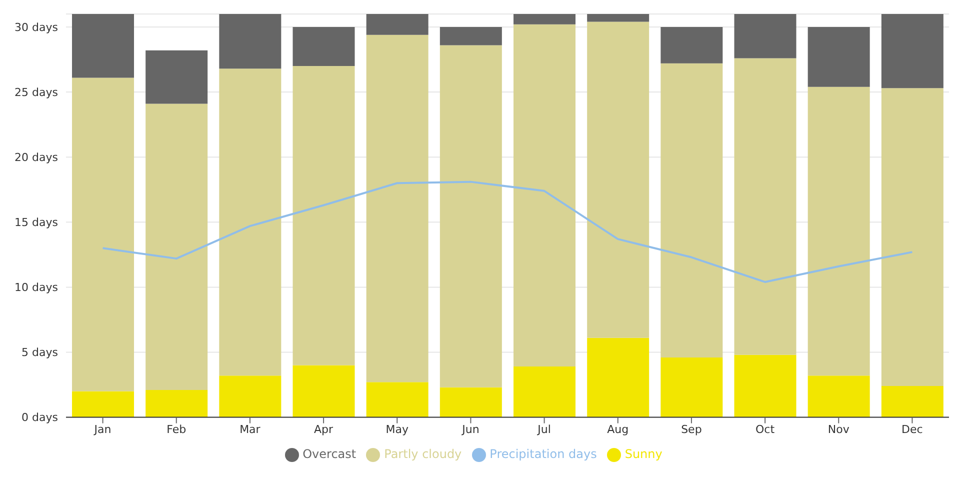 The image size is (957, 480). What do you see at coordinates (423, 454) in the screenshot?
I see `legend-label: Partly cloudy` at bounding box center [423, 454].